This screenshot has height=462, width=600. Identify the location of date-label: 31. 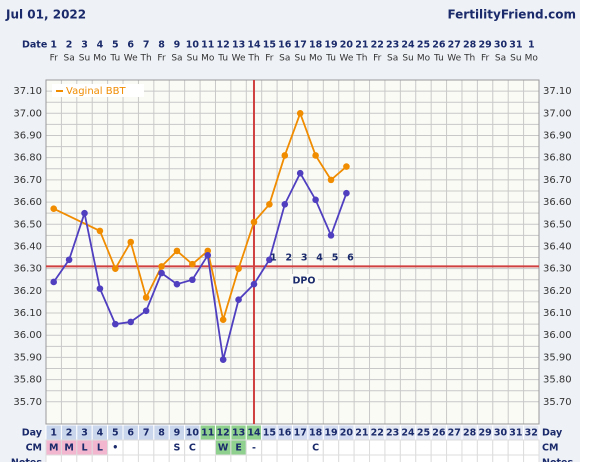
(515, 45).